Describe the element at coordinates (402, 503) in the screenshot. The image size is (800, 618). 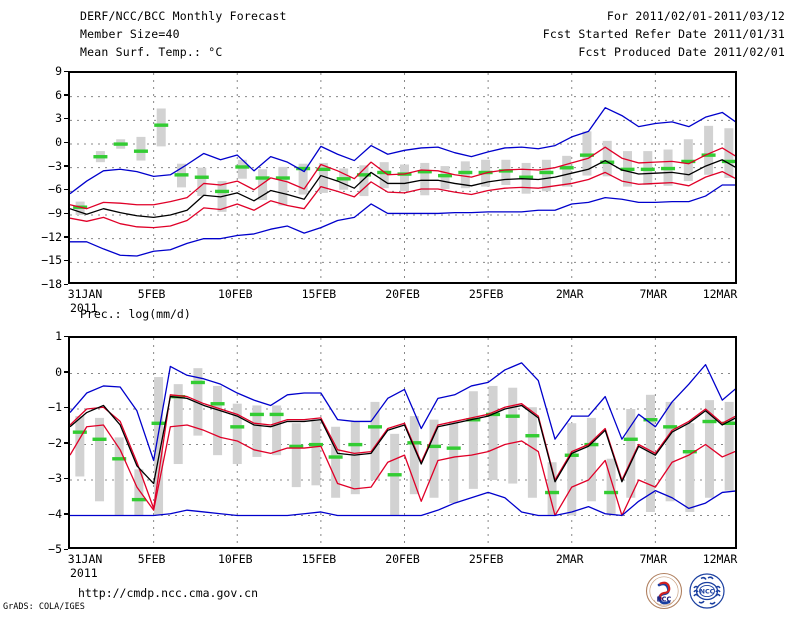
I see `series-line-min` at that location.